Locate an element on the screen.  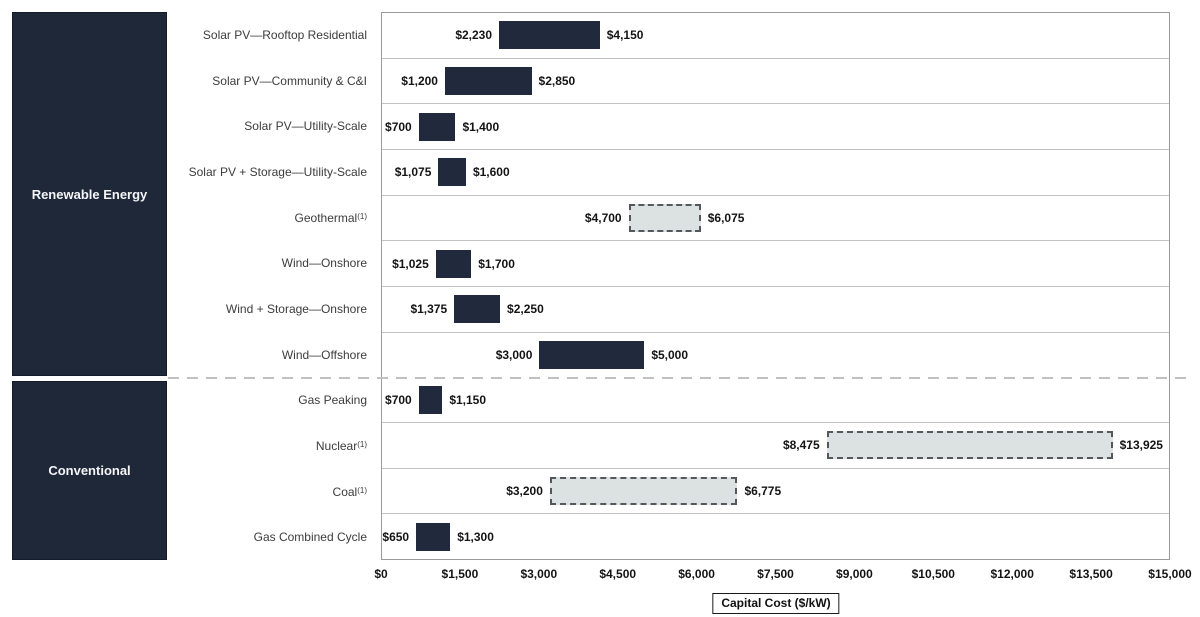
group-label-conventional: Conventional is located at coordinates (89, 470).